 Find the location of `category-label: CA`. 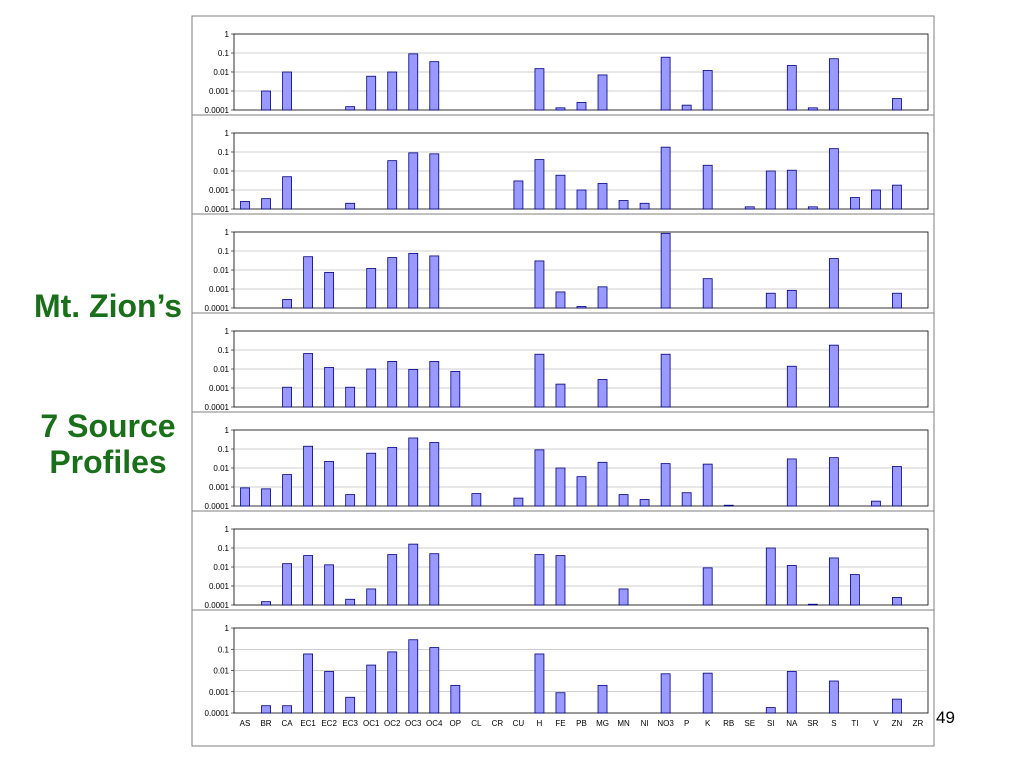

category-label: CA is located at coordinates (288, 723).